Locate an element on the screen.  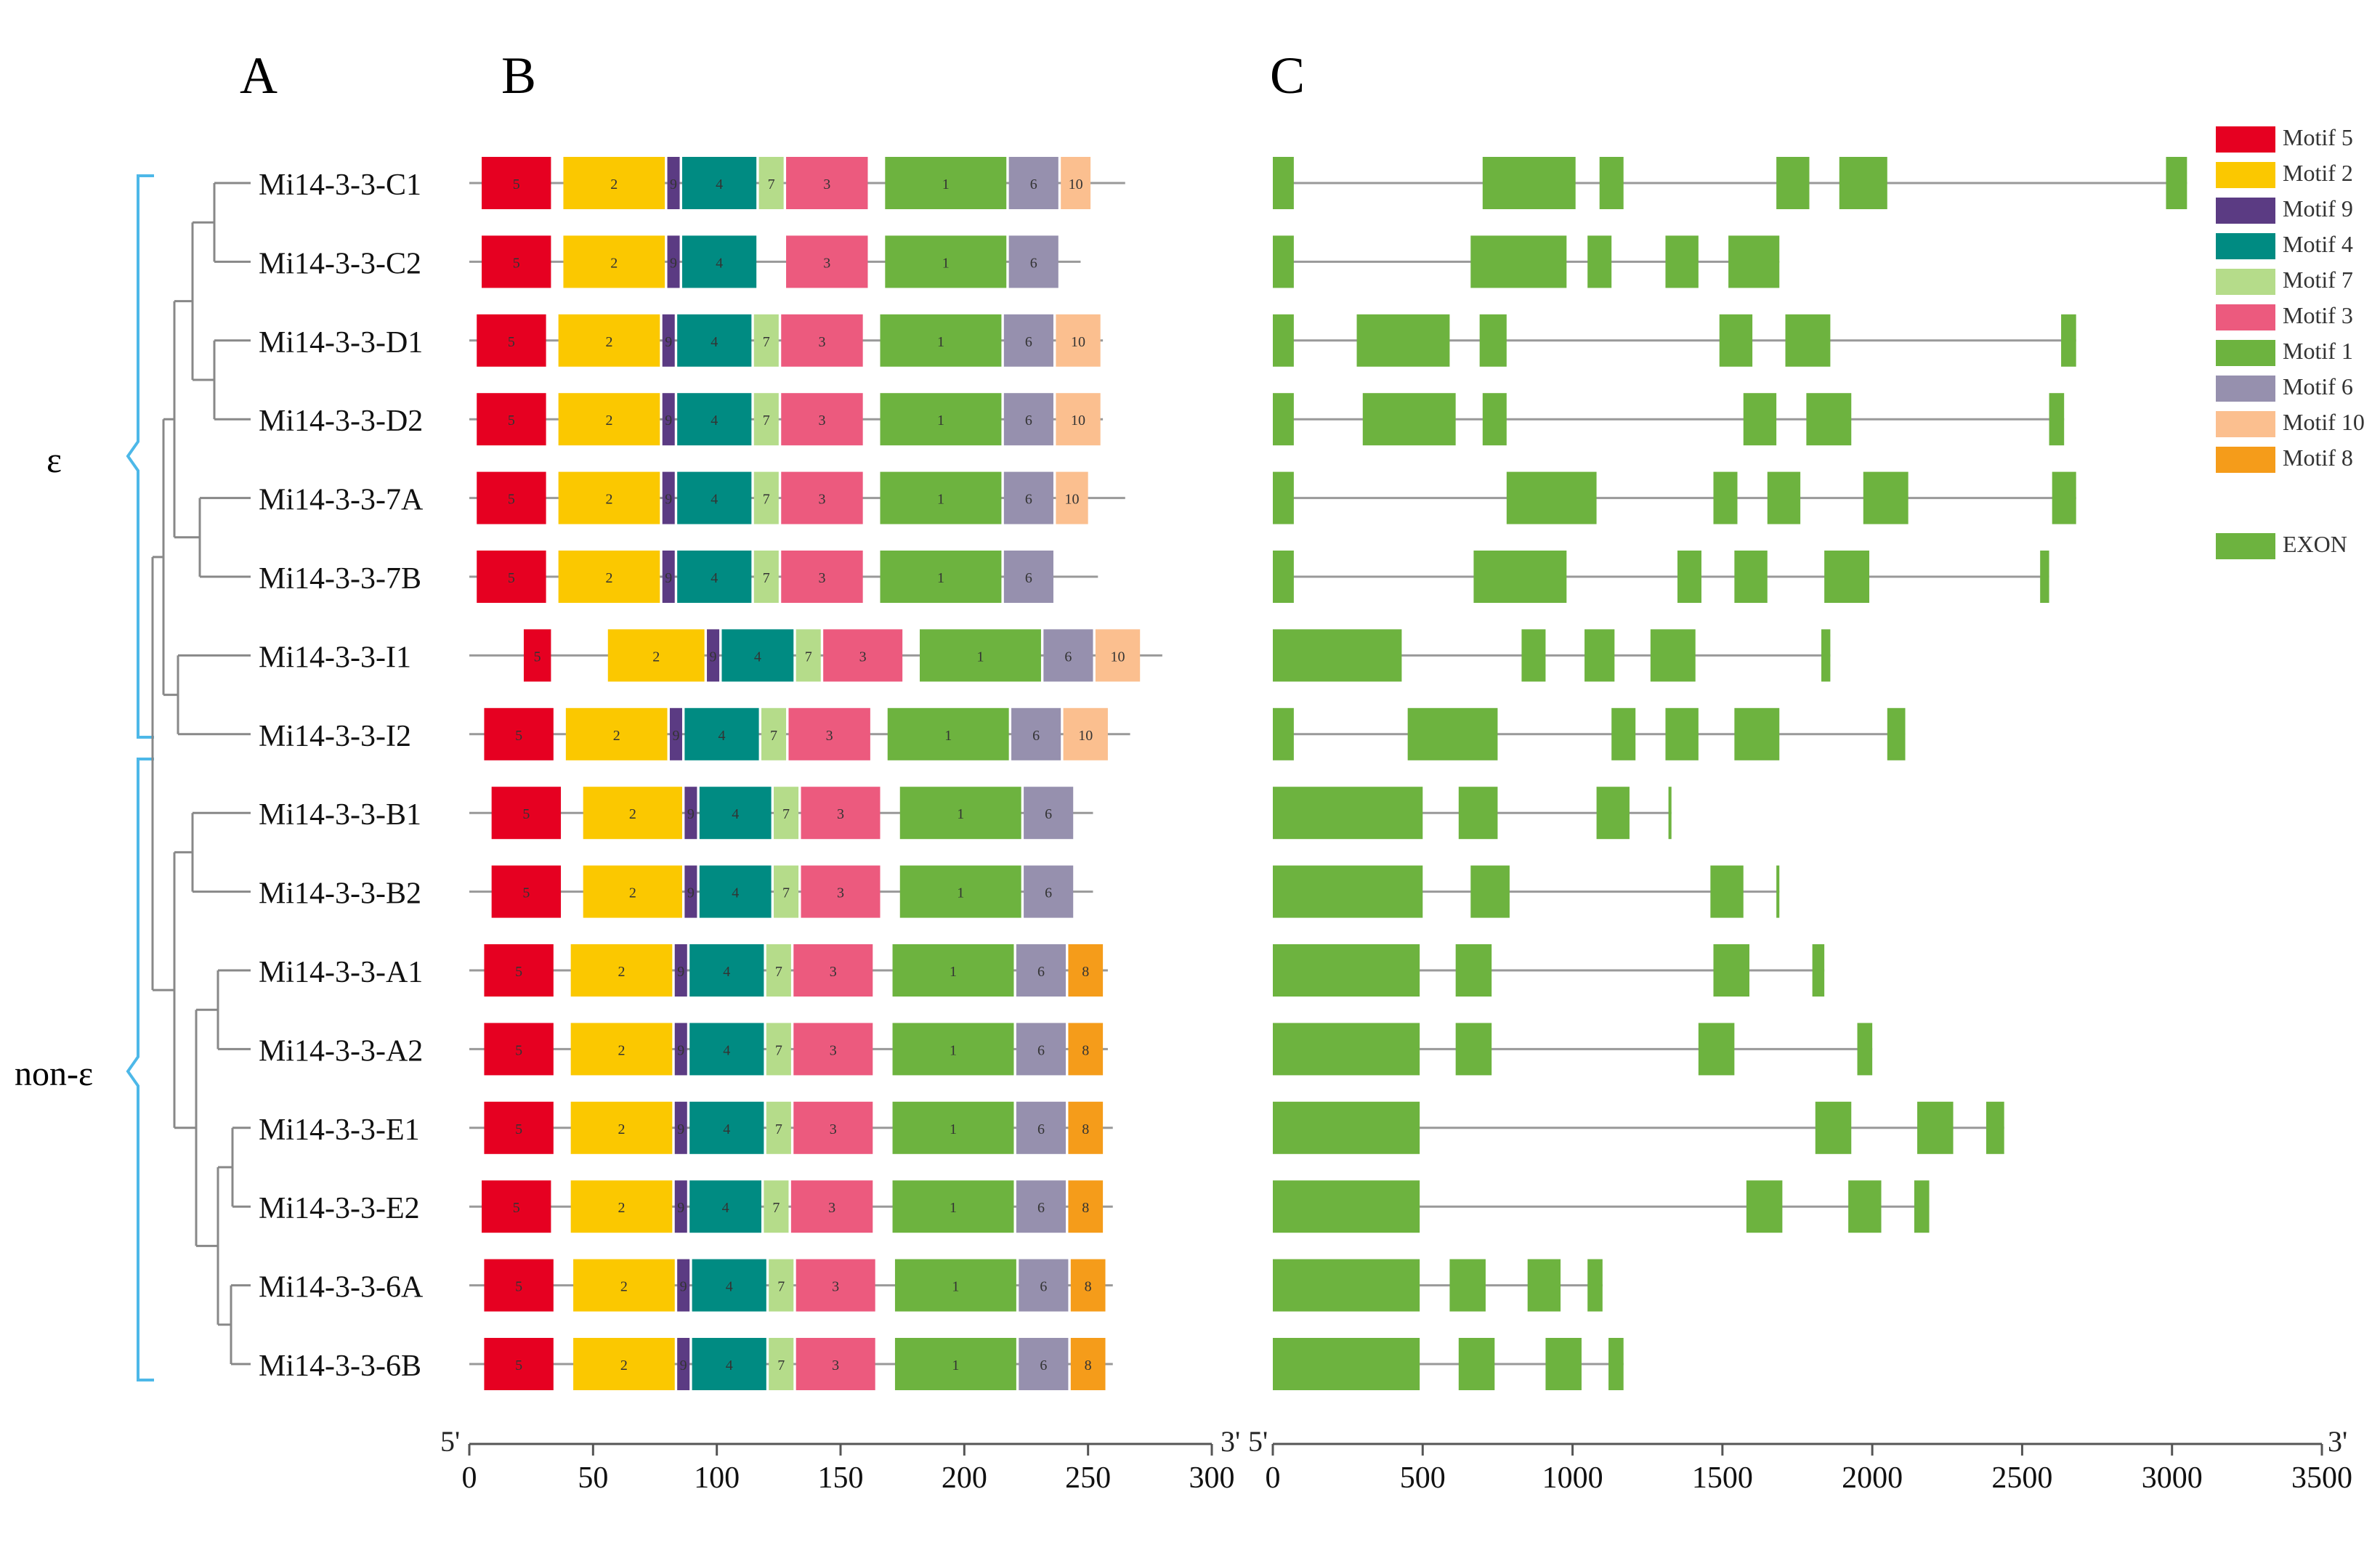
axis-tick-label: 2000 is located at coordinates (1872, 1478).